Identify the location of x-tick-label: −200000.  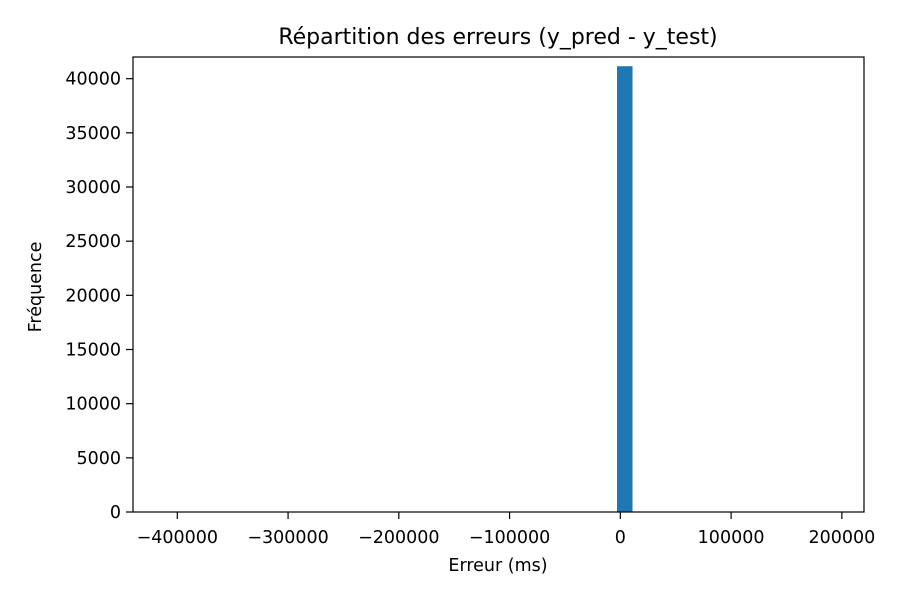
(398, 538).